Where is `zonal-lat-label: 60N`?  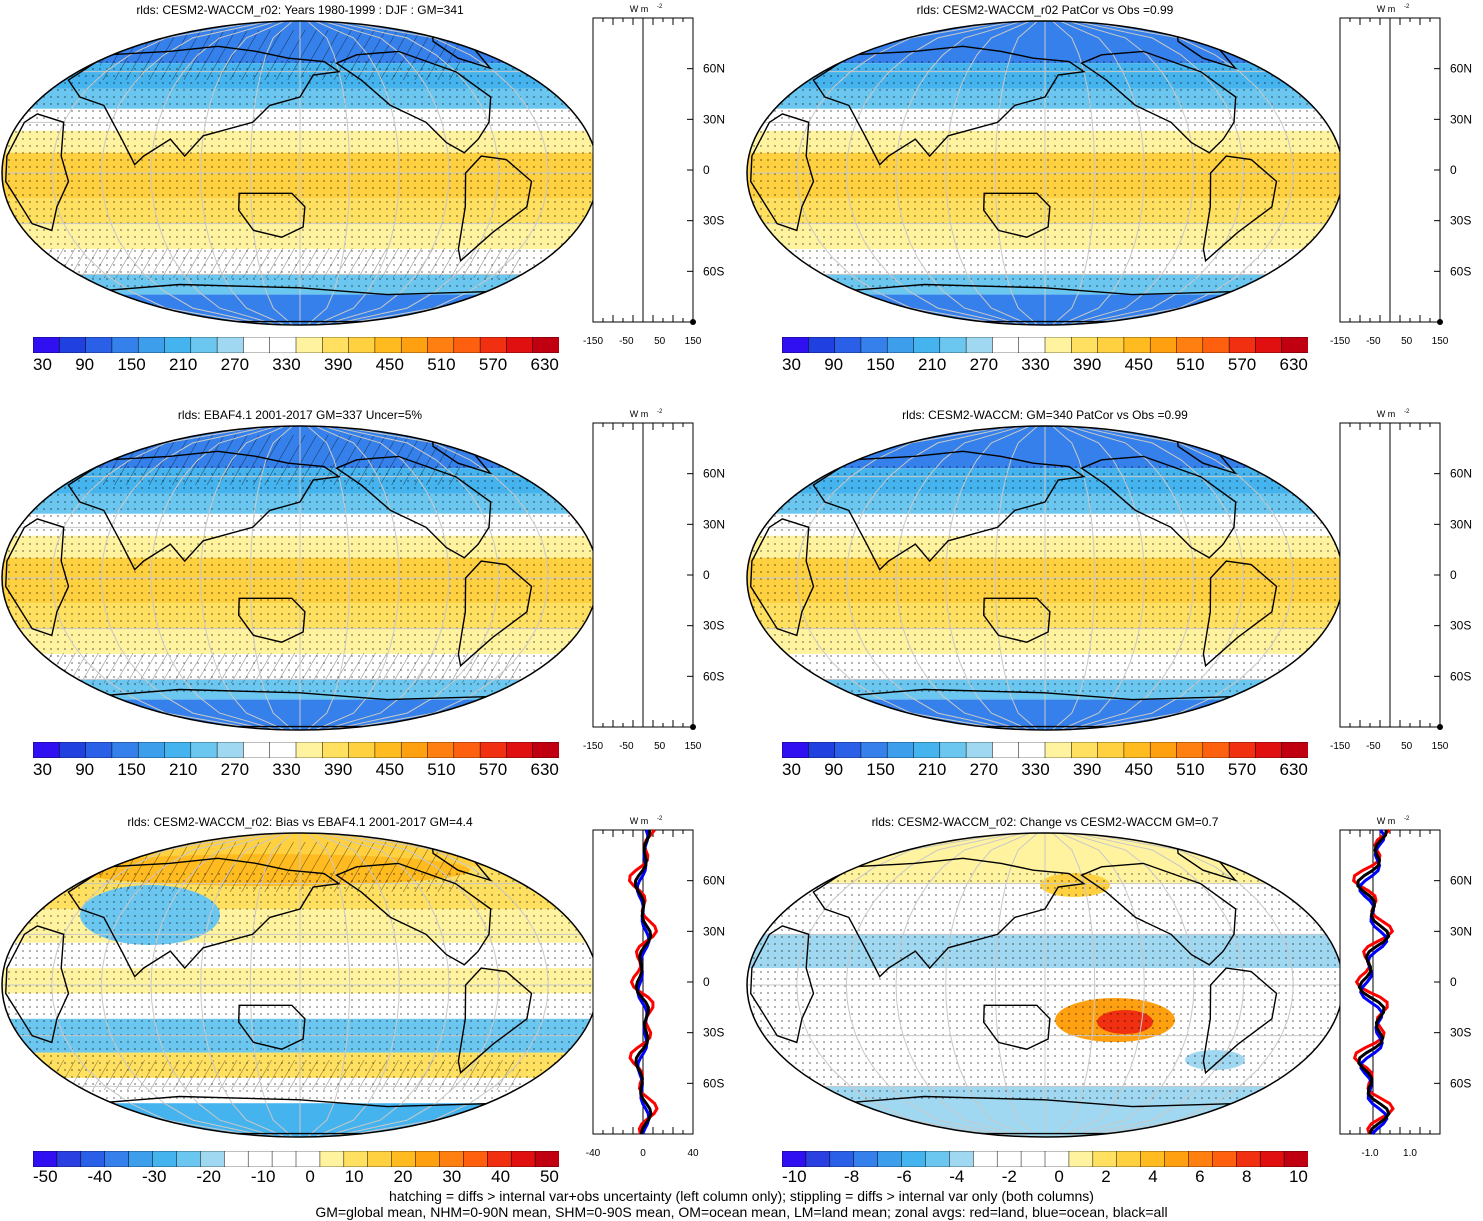
zonal-lat-label: 60N is located at coordinates (1461, 474).